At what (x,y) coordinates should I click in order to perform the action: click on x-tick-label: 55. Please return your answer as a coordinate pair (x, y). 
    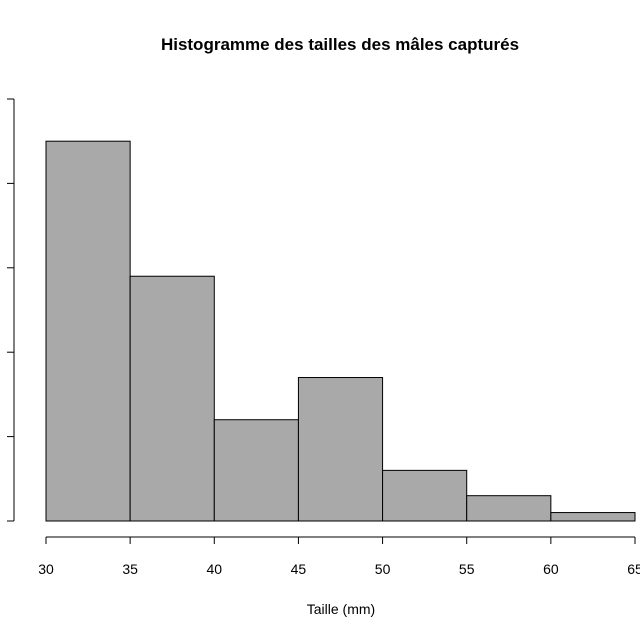
    Looking at the image, I should click on (467, 569).